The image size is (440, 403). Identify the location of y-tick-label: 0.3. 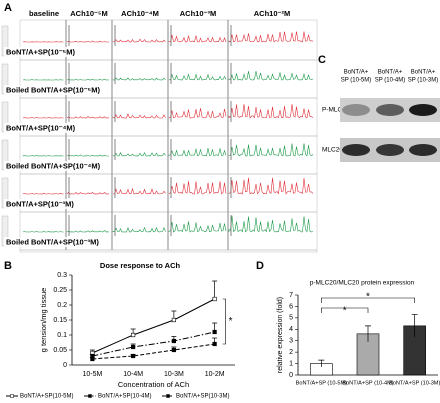
(62, 275).